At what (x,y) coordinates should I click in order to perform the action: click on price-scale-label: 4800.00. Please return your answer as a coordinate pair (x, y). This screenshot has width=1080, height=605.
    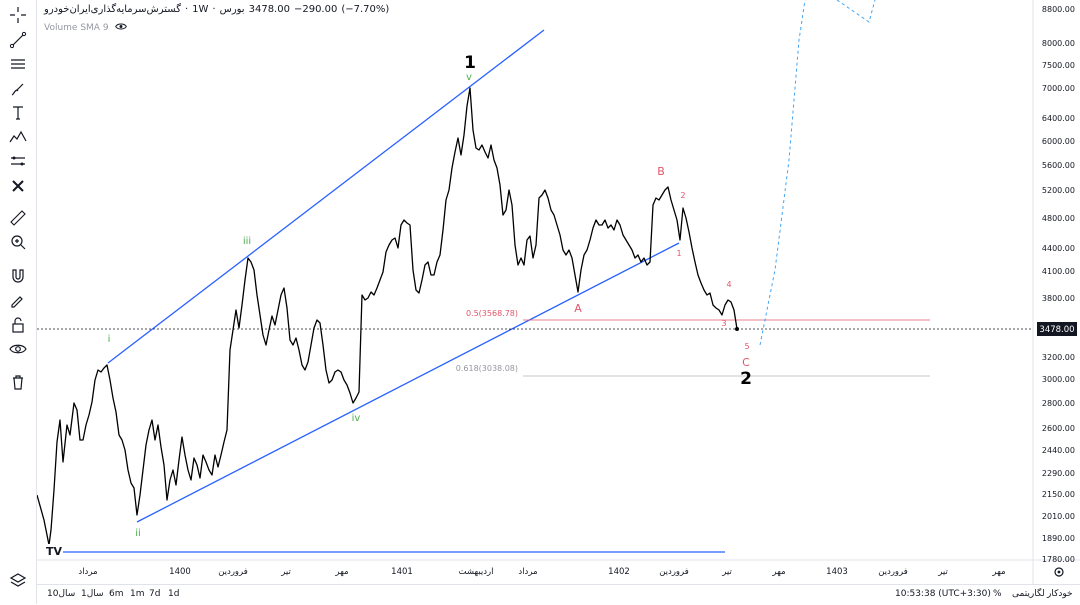
    Looking at the image, I should click on (1058, 218).